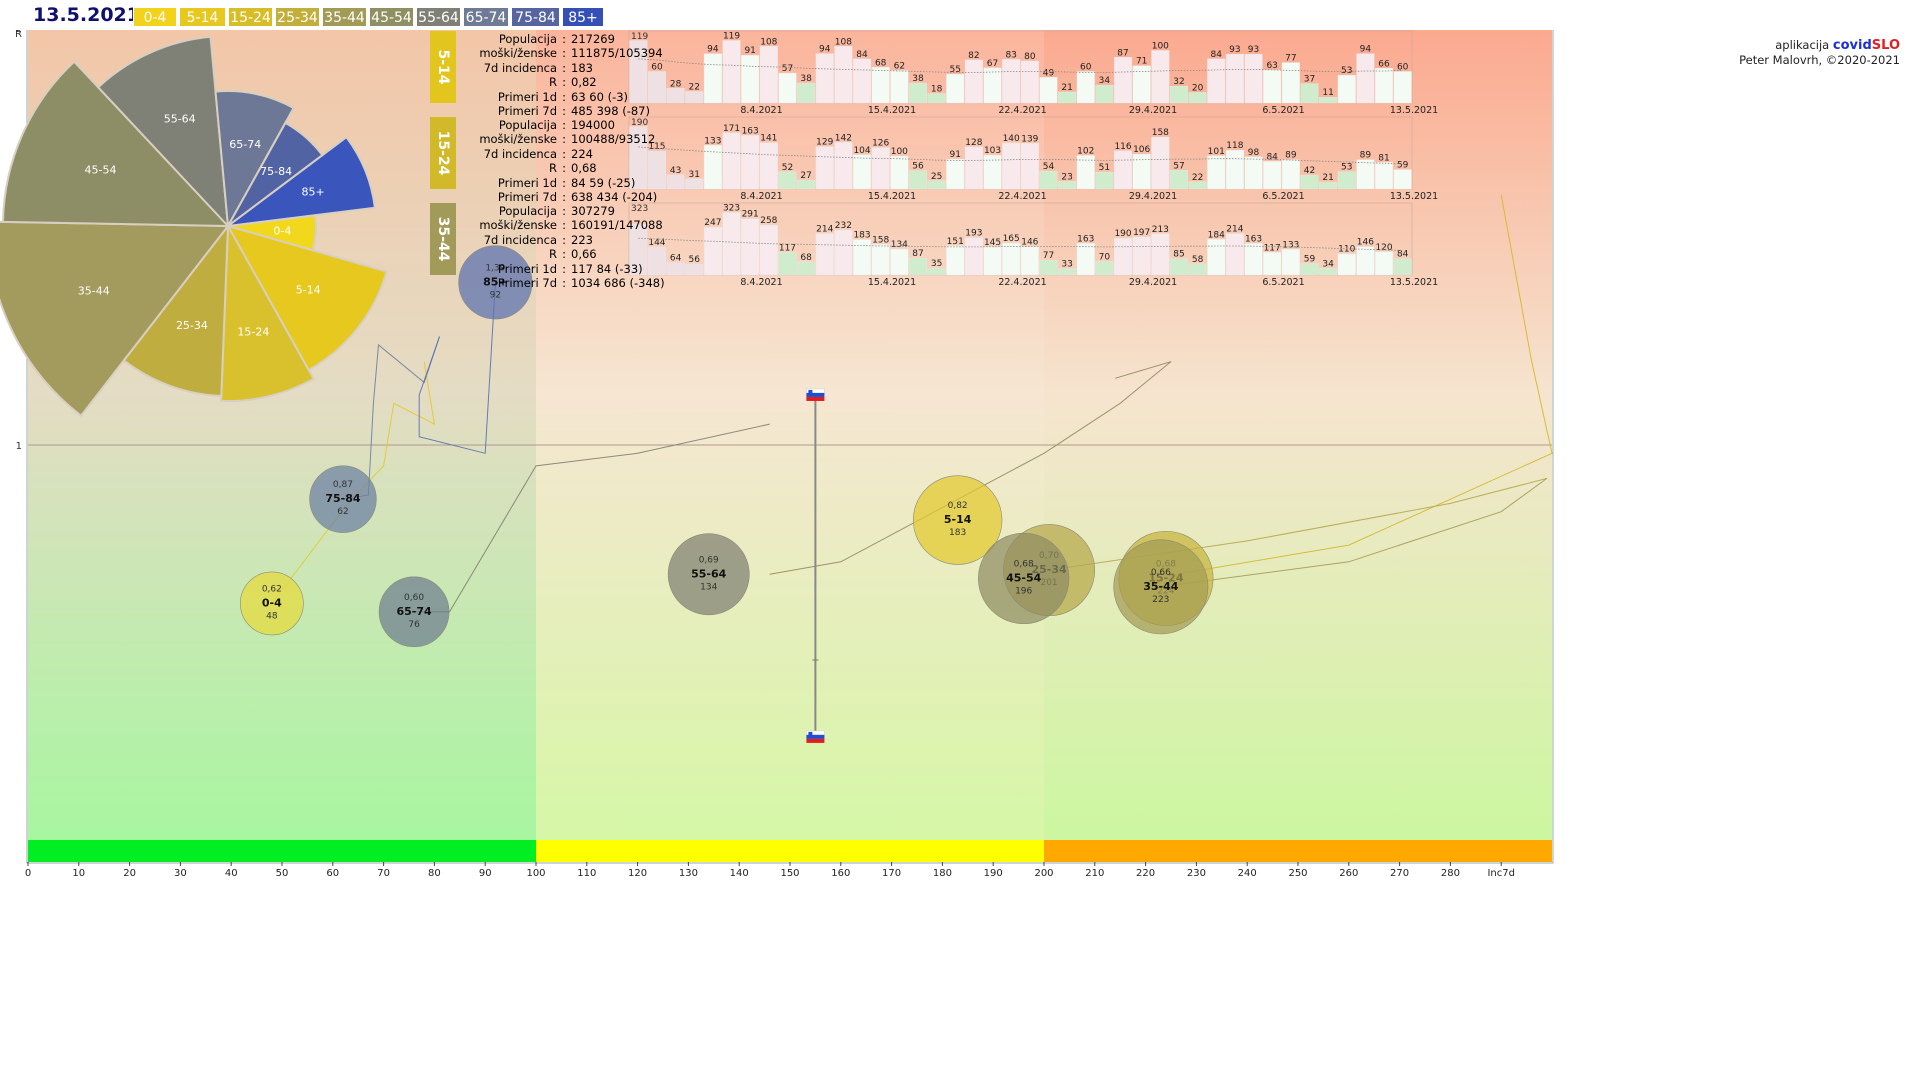  Describe the element at coordinates (383, 873) in the screenshot. I see `x-tick-label: 70` at that location.